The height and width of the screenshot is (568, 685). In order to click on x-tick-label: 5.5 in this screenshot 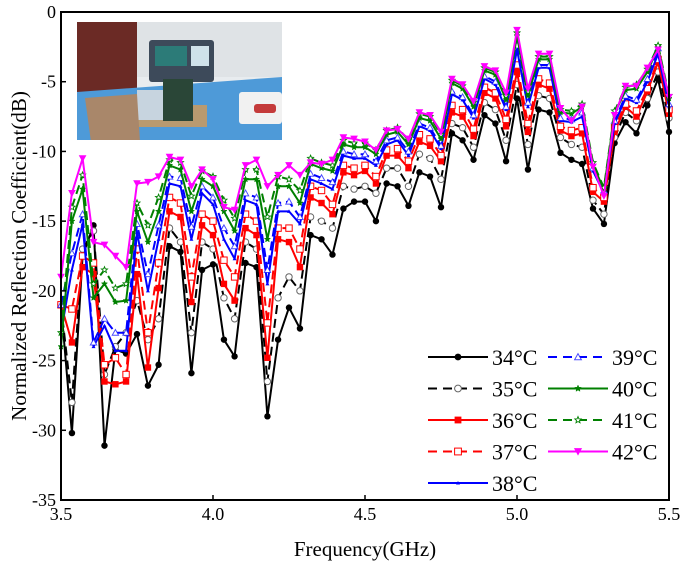, I will do `click(669, 514)`.